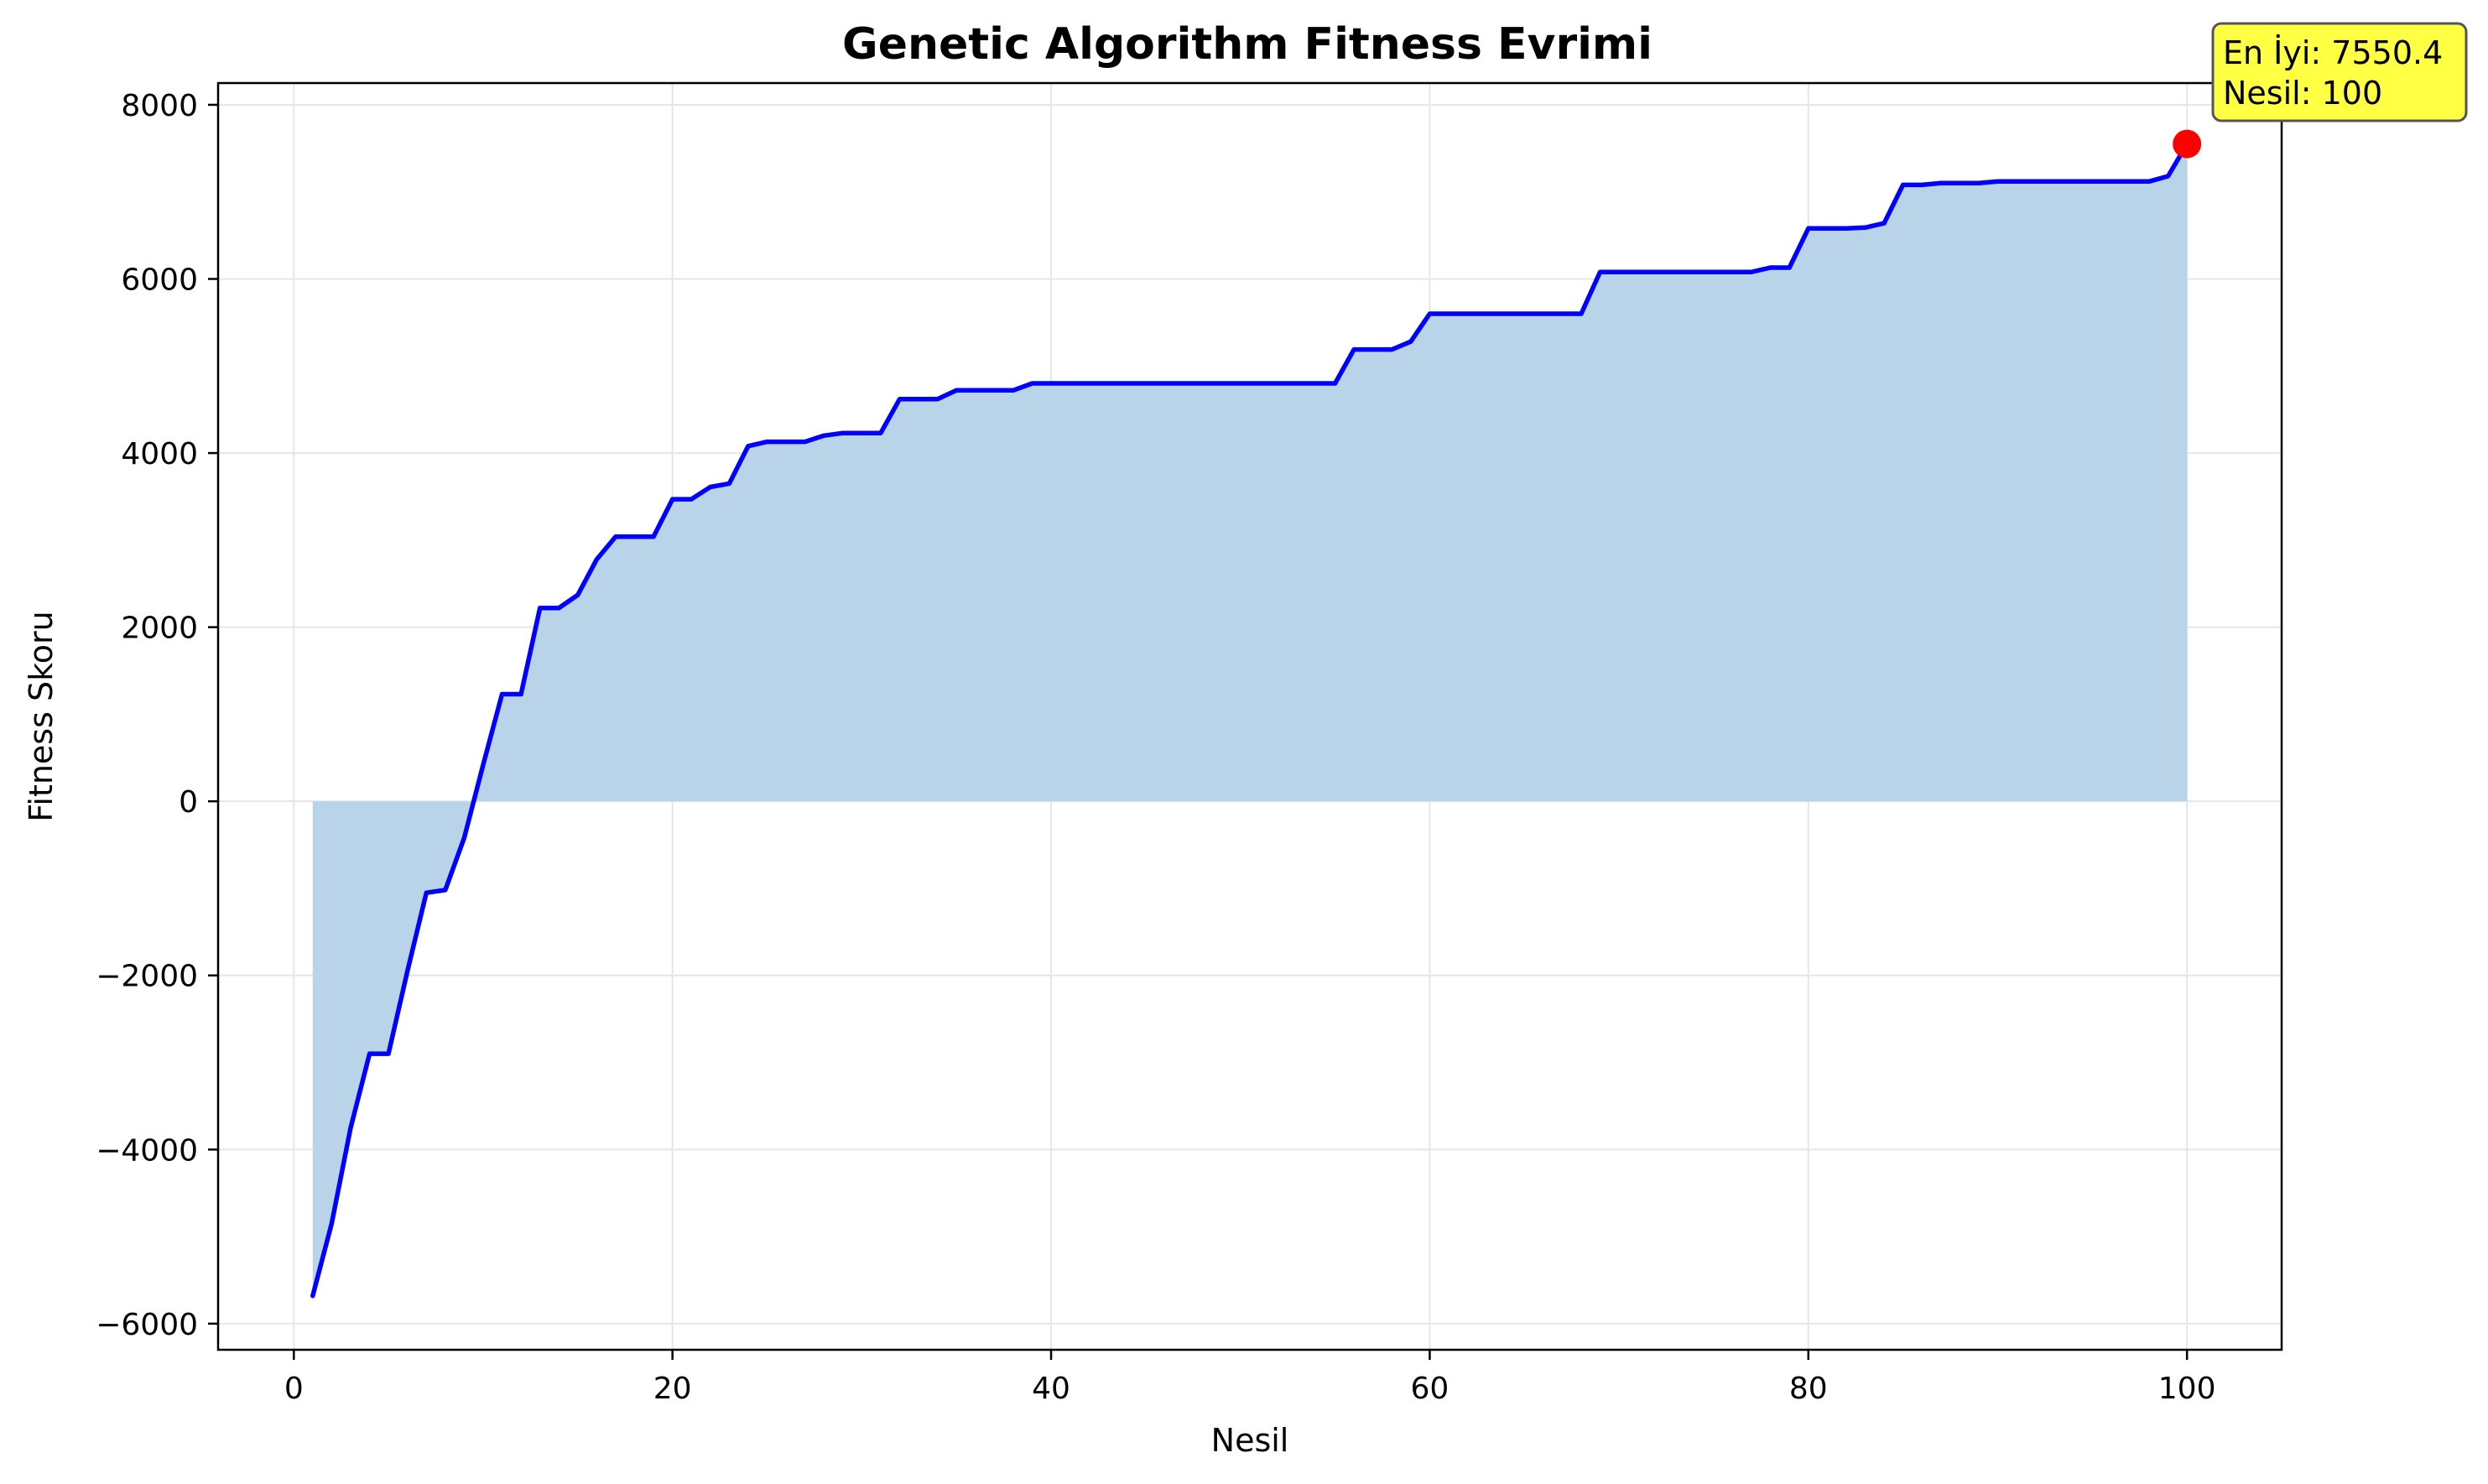 Image resolution: width=2488 pixels, height=1484 pixels. I want to click on best-annotation: En İyi: 7550.4 Nesil: 100, so click(2339, 72).